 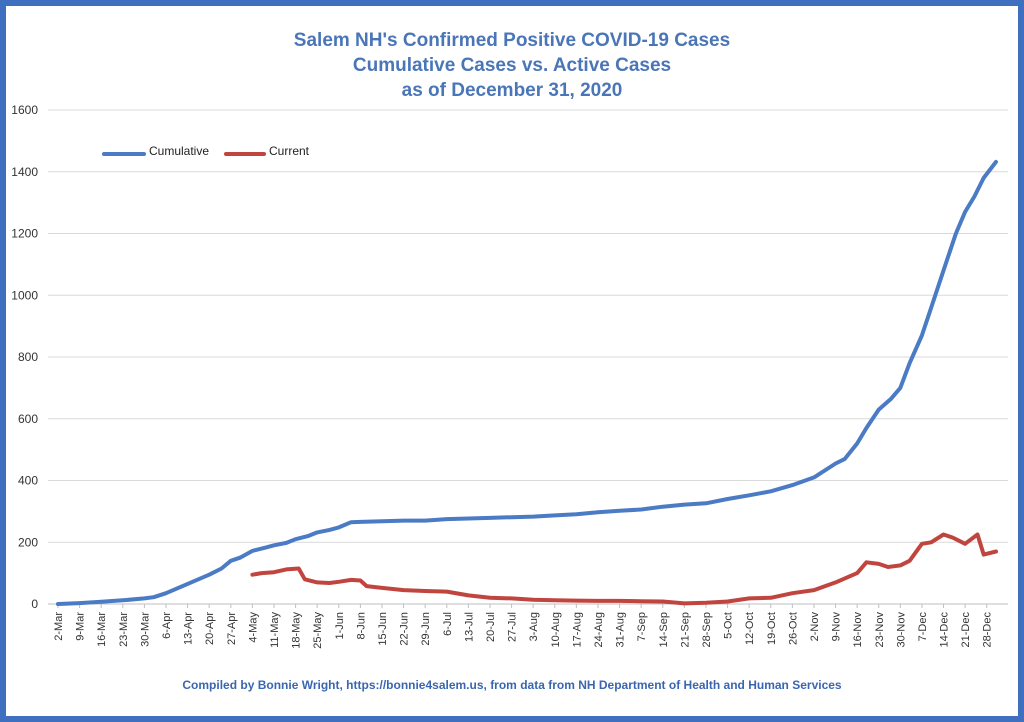 What do you see at coordinates (491, 627) in the screenshot?
I see `x-tick-label-20-Jul: 20-Jul` at bounding box center [491, 627].